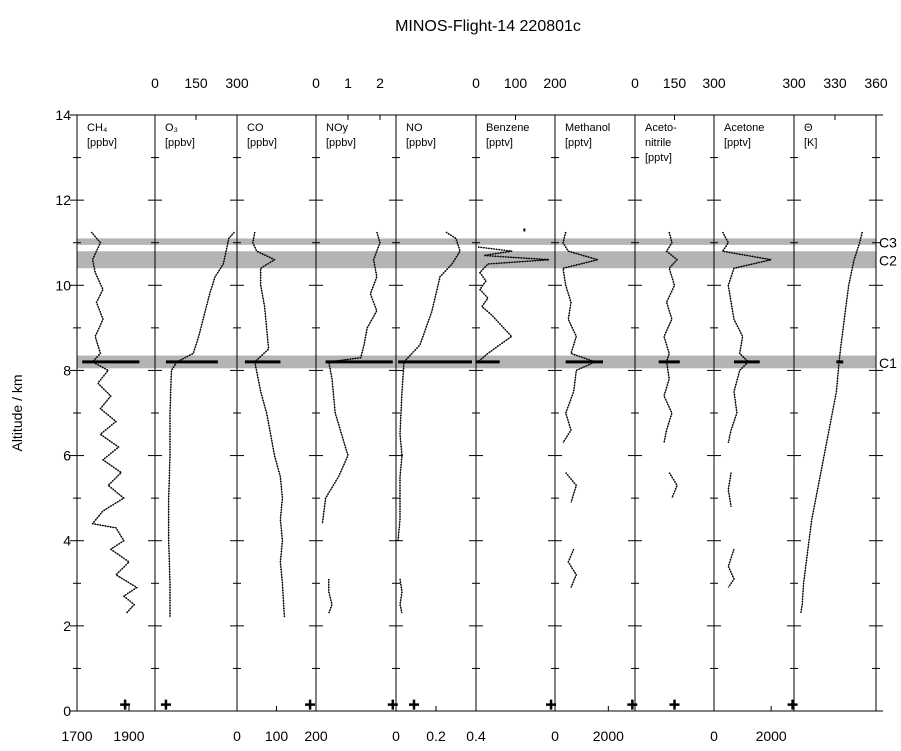 The height and width of the screenshot is (751, 901). What do you see at coordinates (63, 285) in the screenshot?
I see `y-tick-label: 10` at bounding box center [63, 285].